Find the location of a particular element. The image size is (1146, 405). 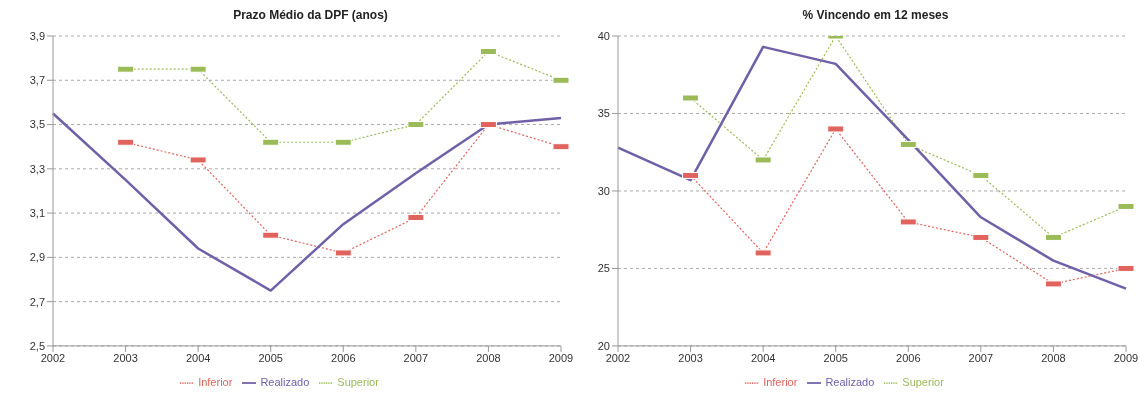

y-tick-label: 35 is located at coordinates (603, 113).